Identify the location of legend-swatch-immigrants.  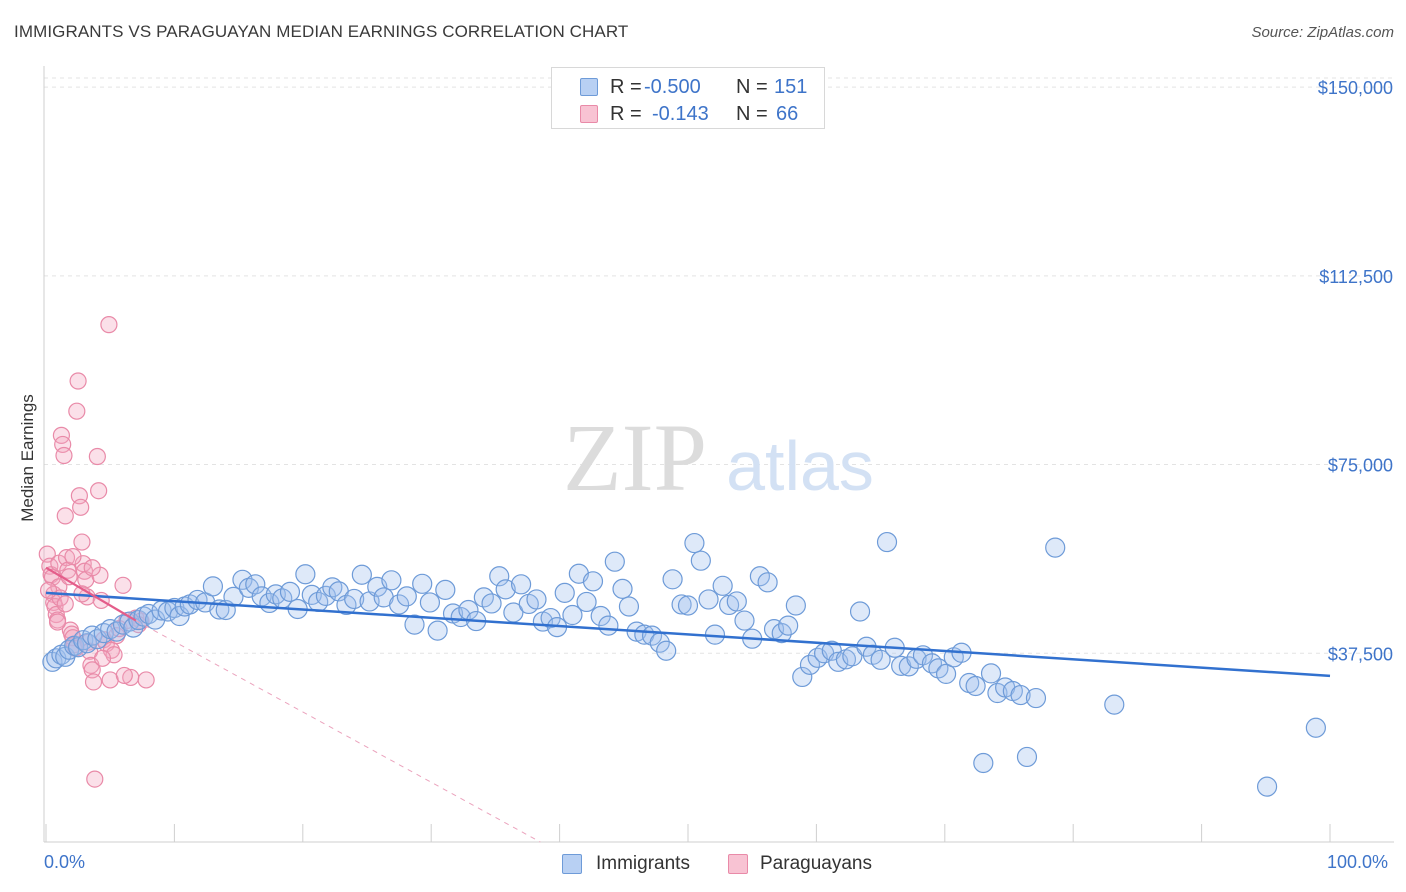
(589, 87).